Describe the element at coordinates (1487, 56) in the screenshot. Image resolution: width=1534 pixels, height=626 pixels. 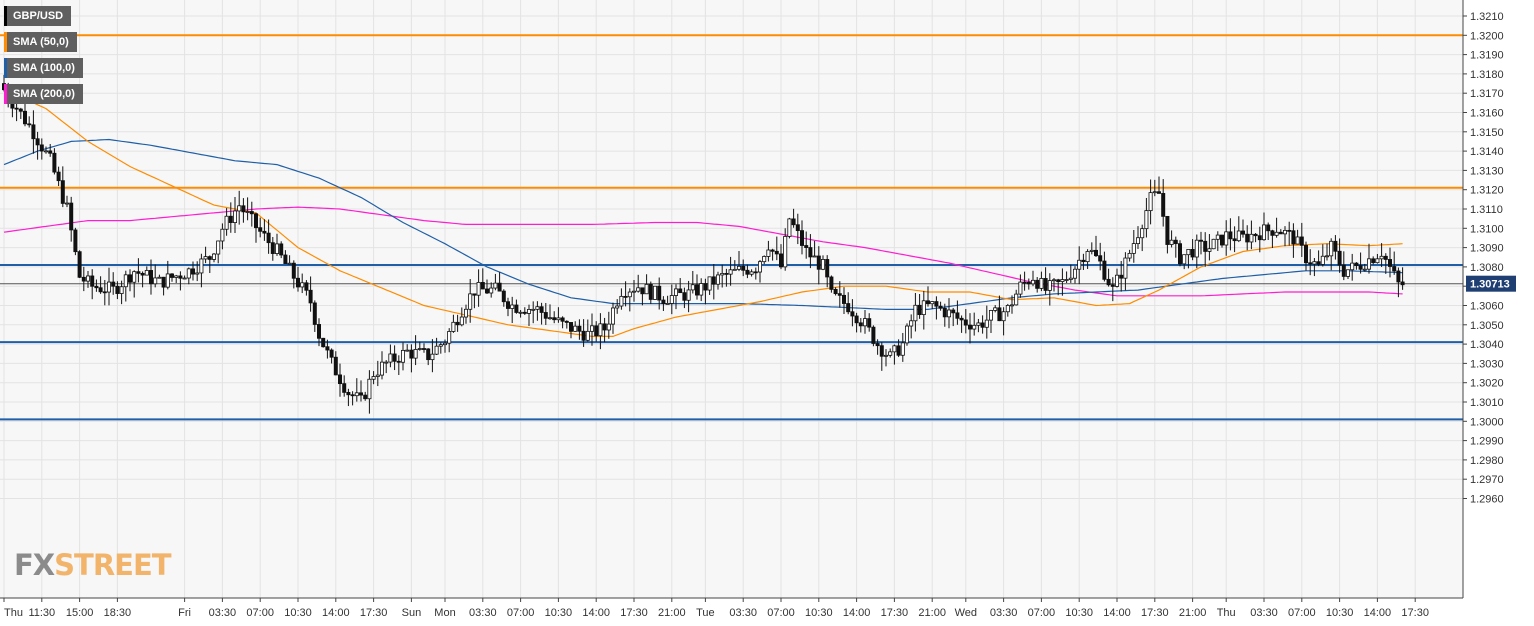
I see `y-tick-label: 1.3190` at that location.